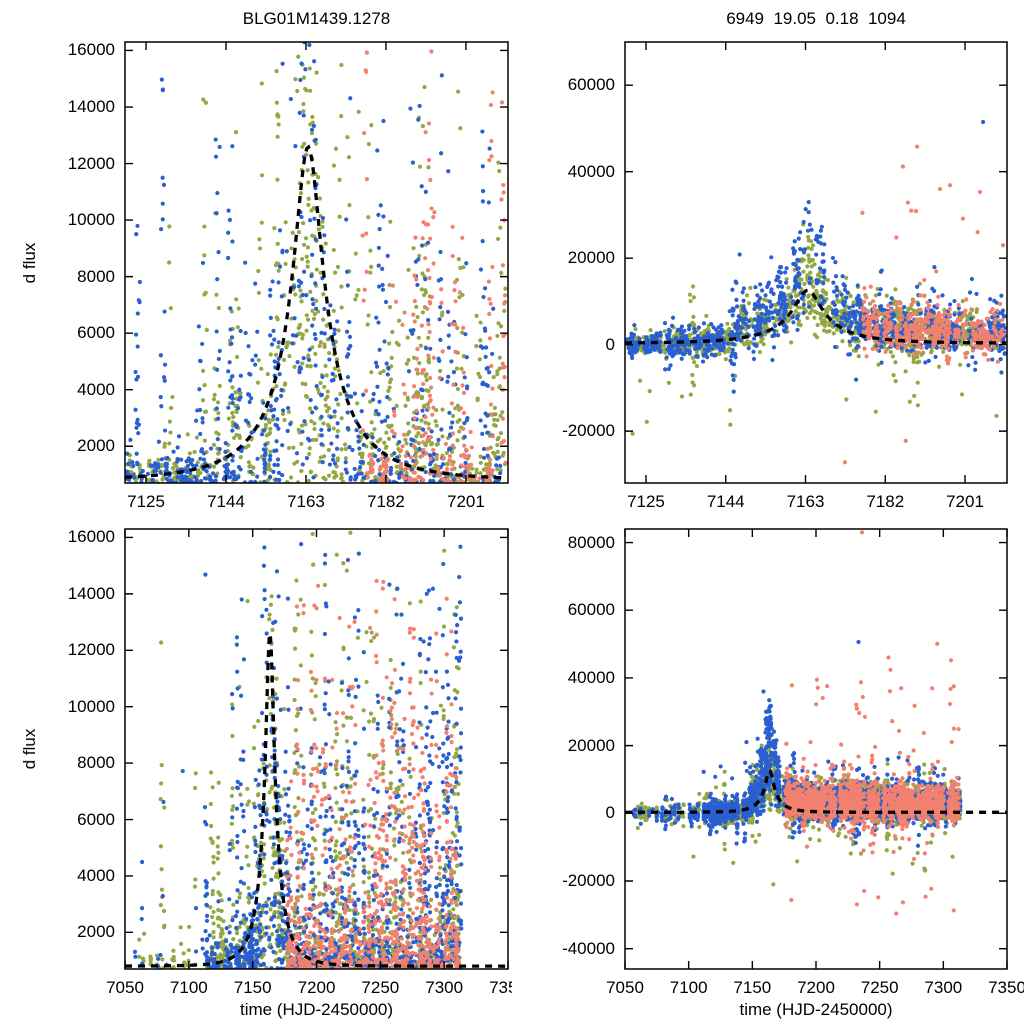 Image resolution: width=1024 pixels, height=1024 pixels. I want to click on x-tick-label: 7350, so click(1006, 987).